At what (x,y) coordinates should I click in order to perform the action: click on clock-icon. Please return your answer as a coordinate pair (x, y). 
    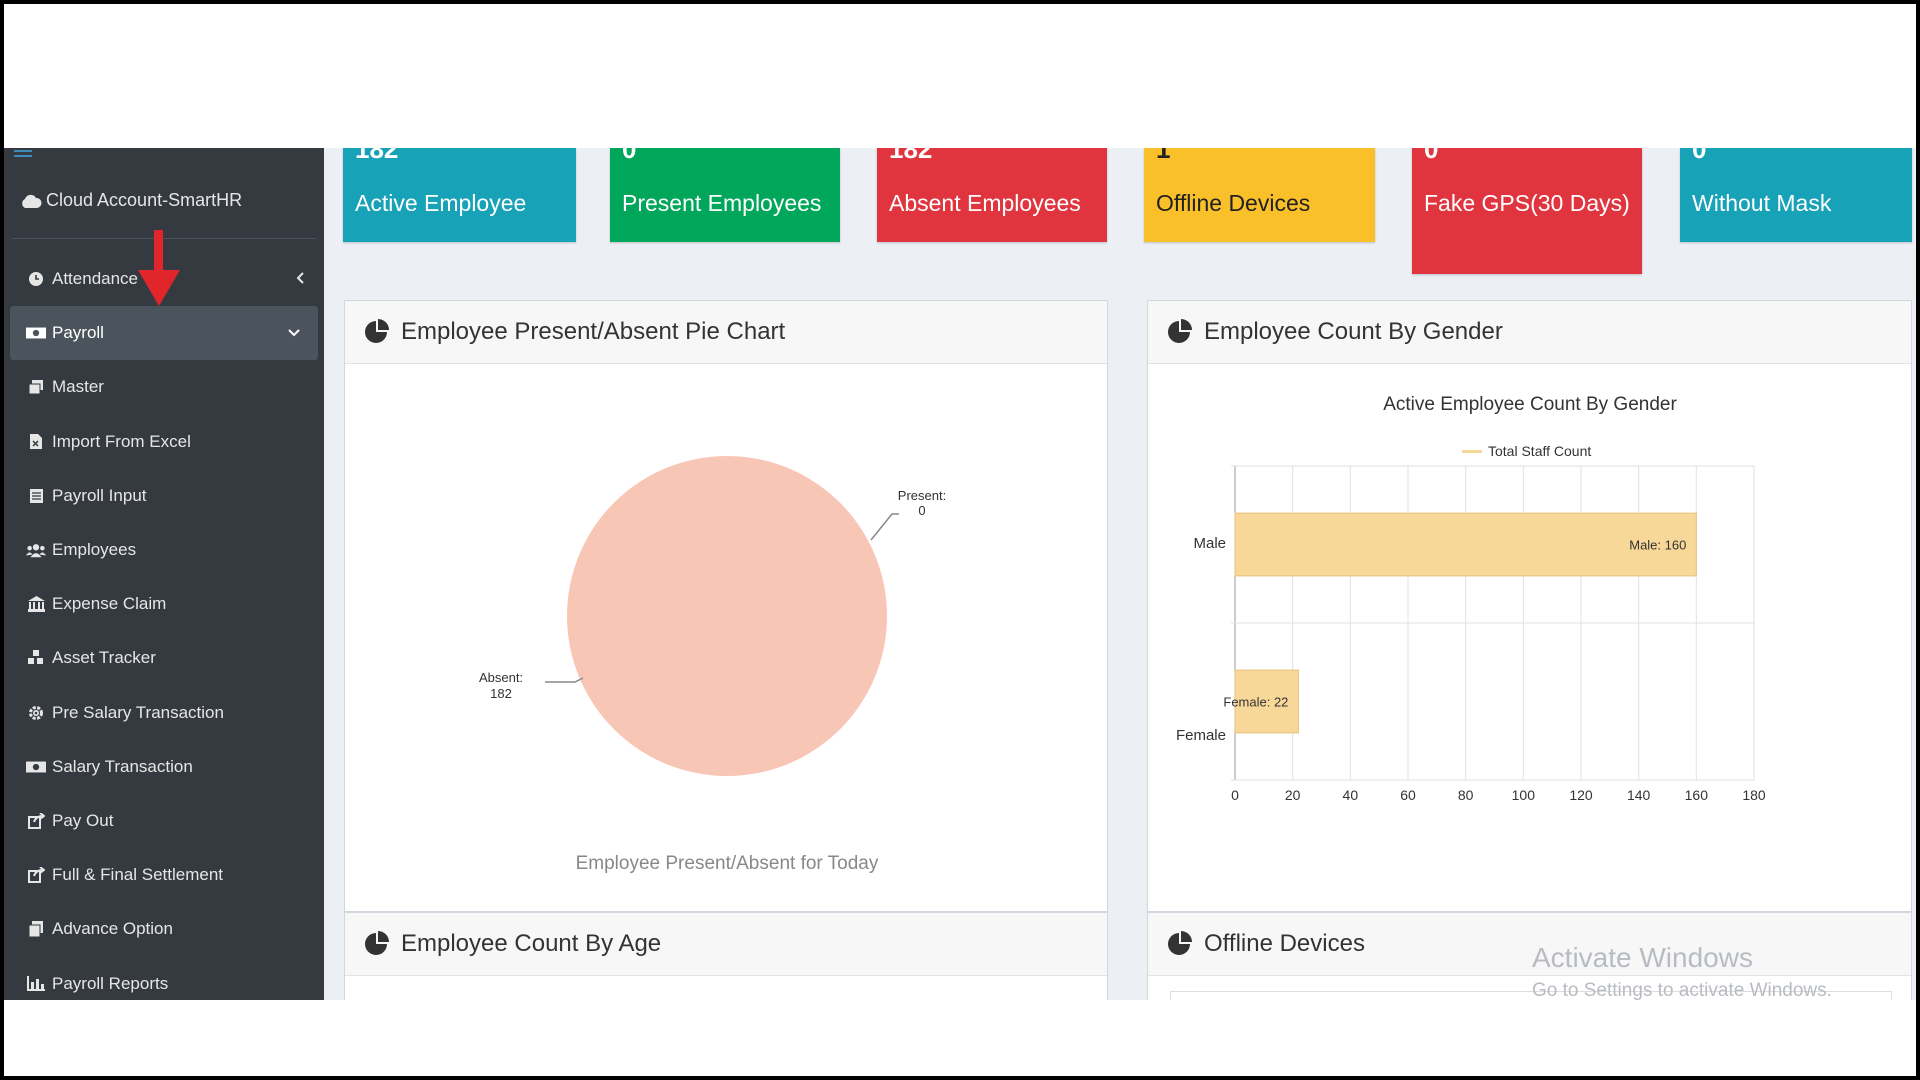
    Looking at the image, I should click on (36, 279).